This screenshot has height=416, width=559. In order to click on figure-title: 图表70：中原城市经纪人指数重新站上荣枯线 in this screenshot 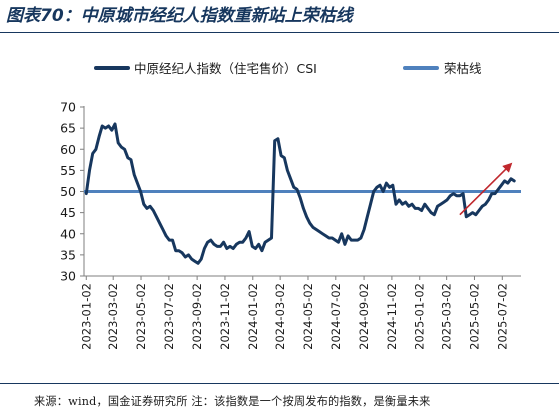, I will do `click(179, 16)`.